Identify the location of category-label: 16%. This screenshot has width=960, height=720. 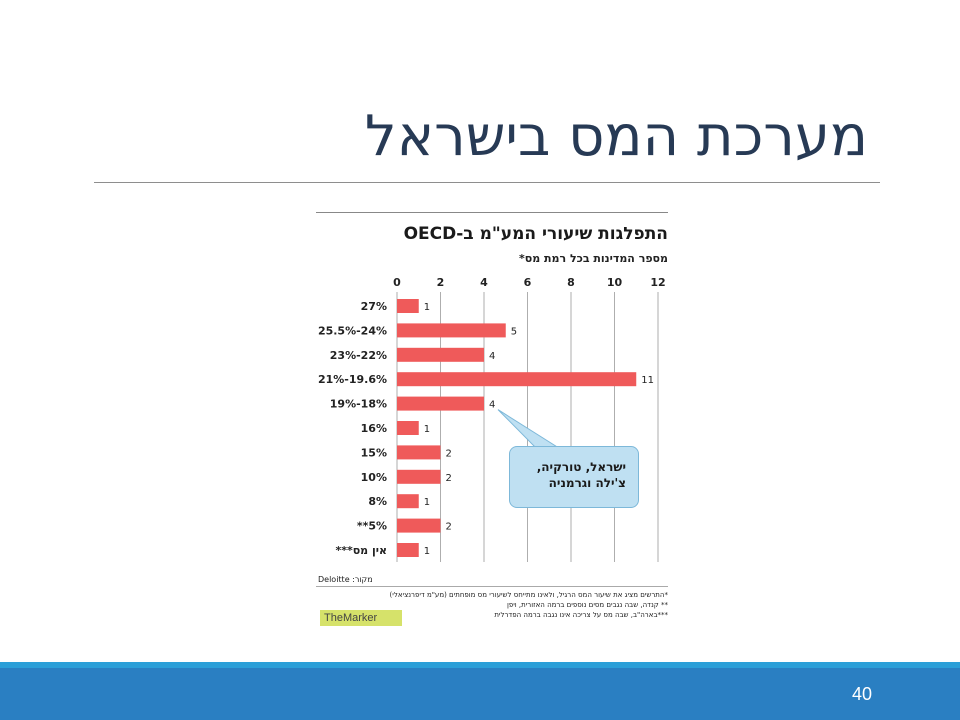
(374, 428).